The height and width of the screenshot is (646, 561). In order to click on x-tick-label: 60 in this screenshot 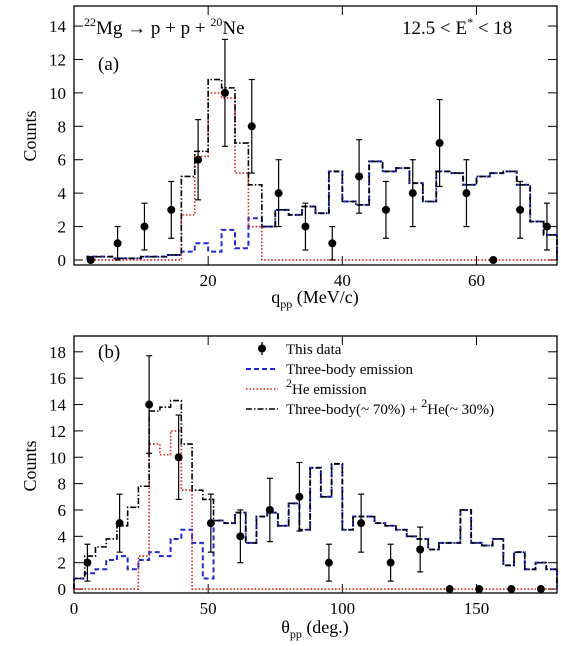, I will do `click(476, 280)`.